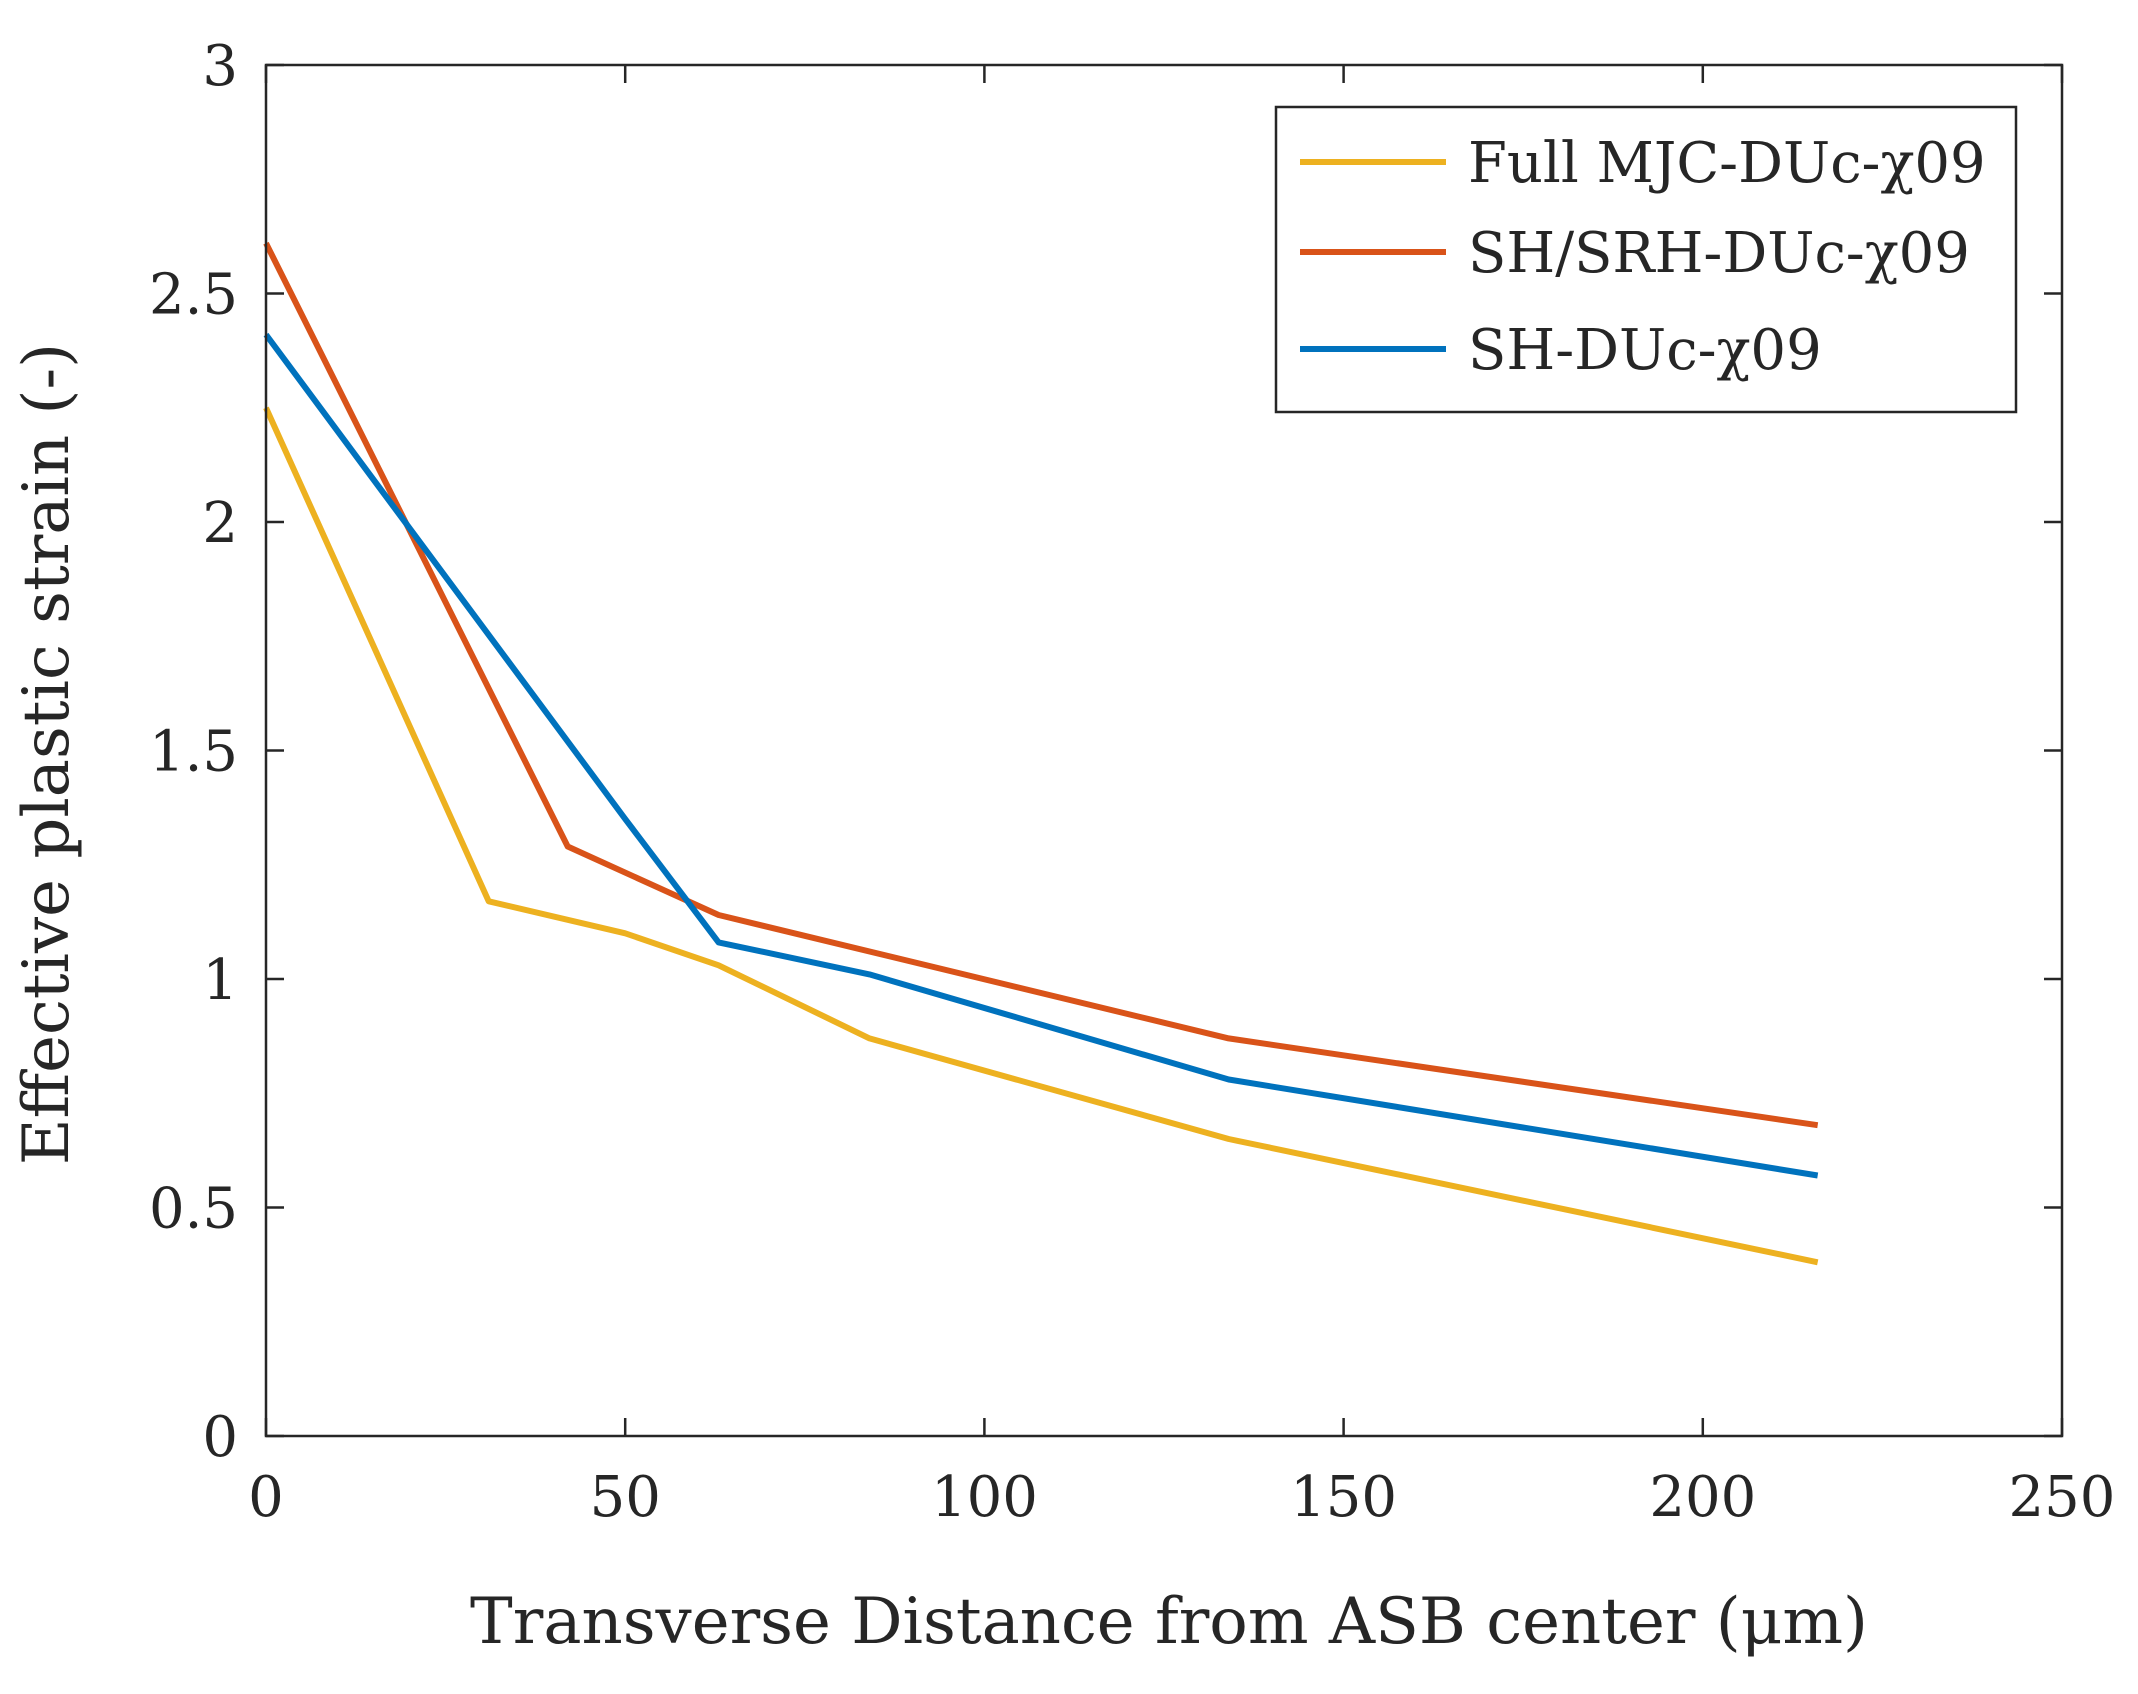 The width and height of the screenshot is (2138, 1694). I want to click on y-tick-label: 2.5, so click(193, 295).